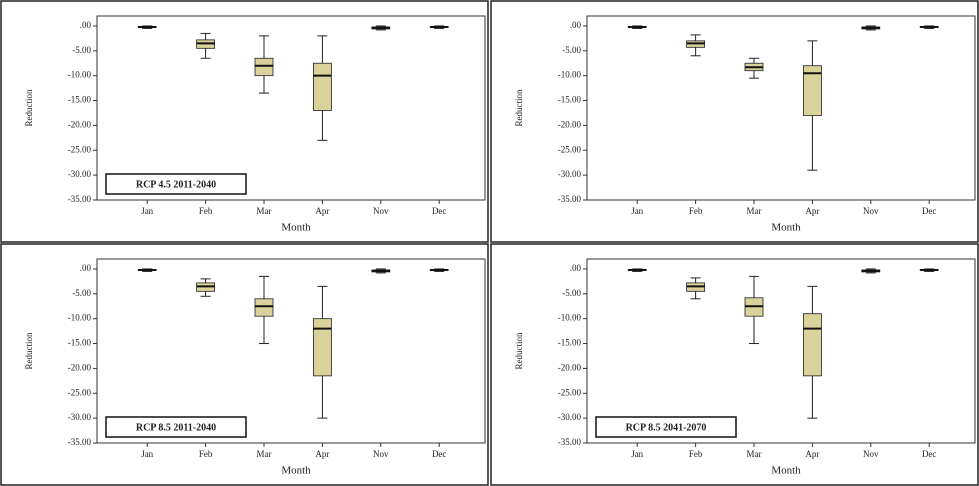 This screenshot has height=486, width=979. I want to click on annotation: RCP 4.5 2011-2040, so click(176, 184).